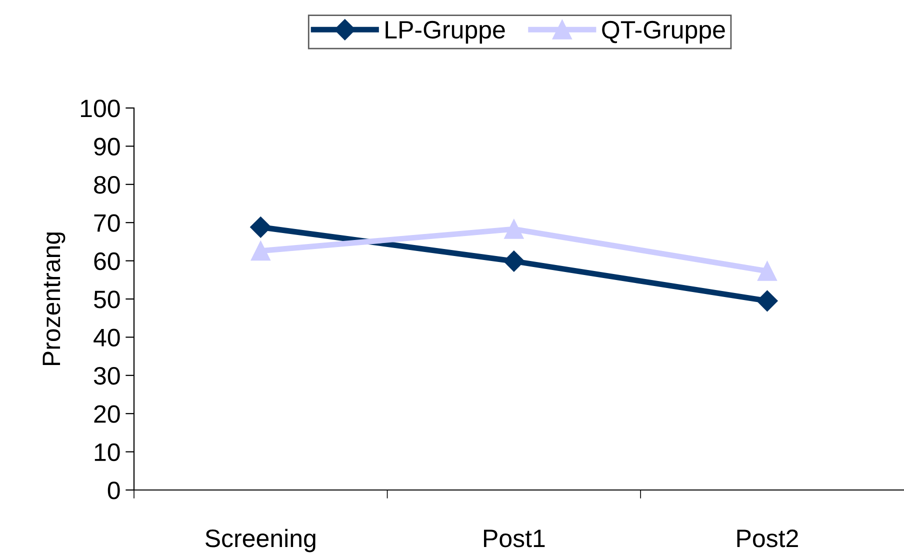 The height and width of the screenshot is (554, 904). What do you see at coordinates (261, 540) in the screenshot?
I see `x-tick-label: Screening` at bounding box center [261, 540].